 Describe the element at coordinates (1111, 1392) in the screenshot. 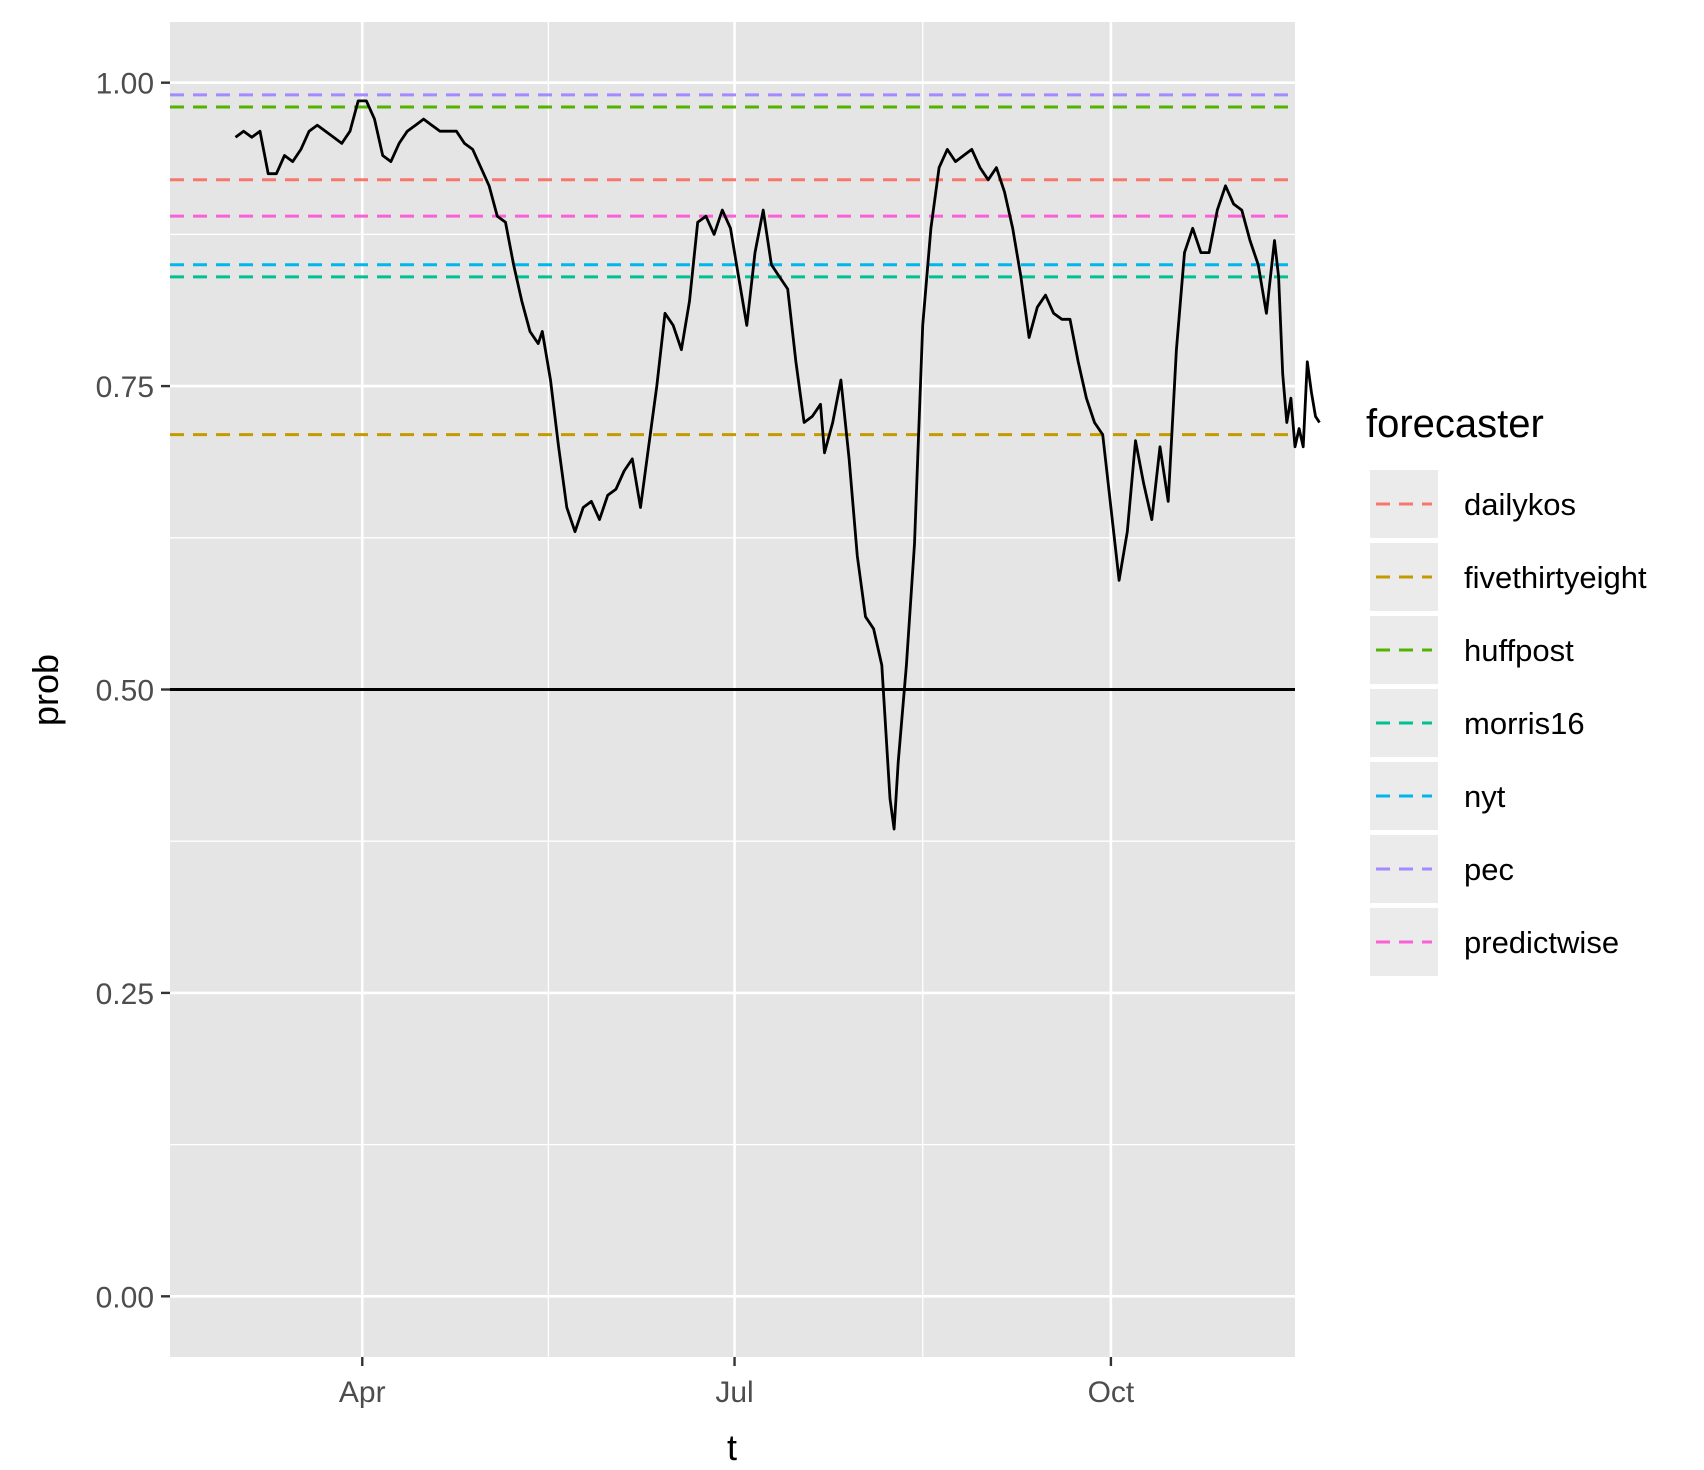

I see `x-tick-label: Oct` at that location.